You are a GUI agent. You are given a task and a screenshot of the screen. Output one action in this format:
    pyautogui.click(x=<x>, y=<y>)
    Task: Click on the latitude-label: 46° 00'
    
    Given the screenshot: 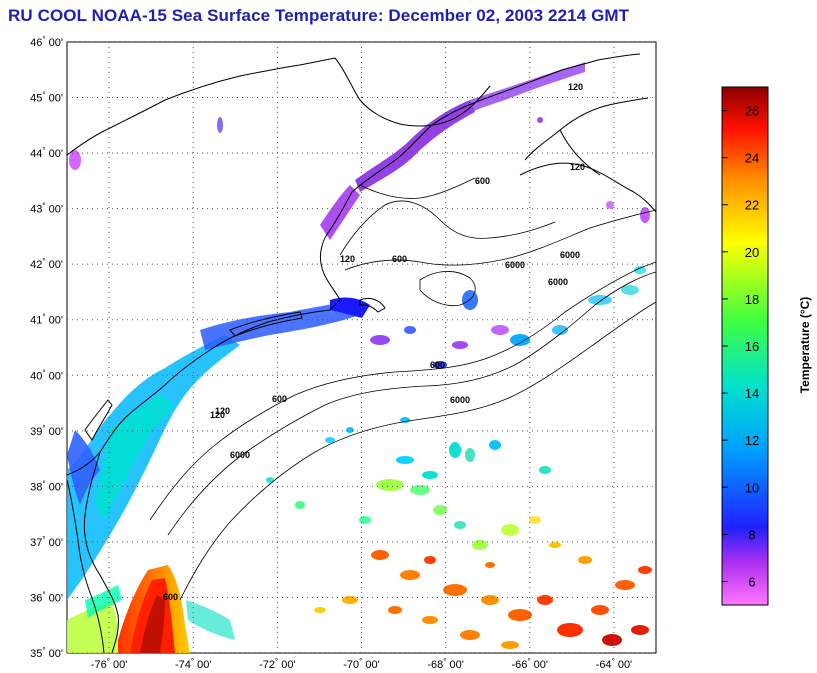 What is the action you would take?
    pyautogui.click(x=46, y=42)
    